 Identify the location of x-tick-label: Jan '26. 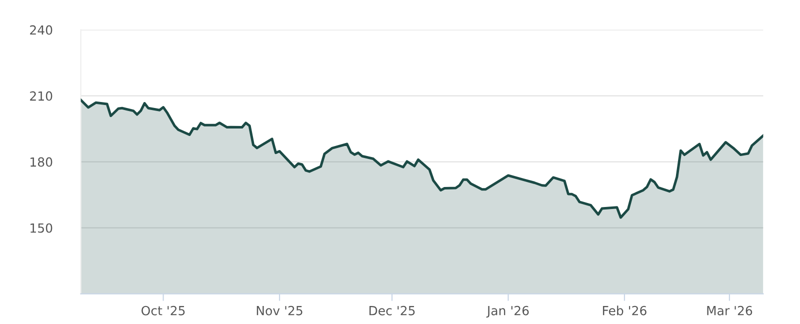
(507, 312).